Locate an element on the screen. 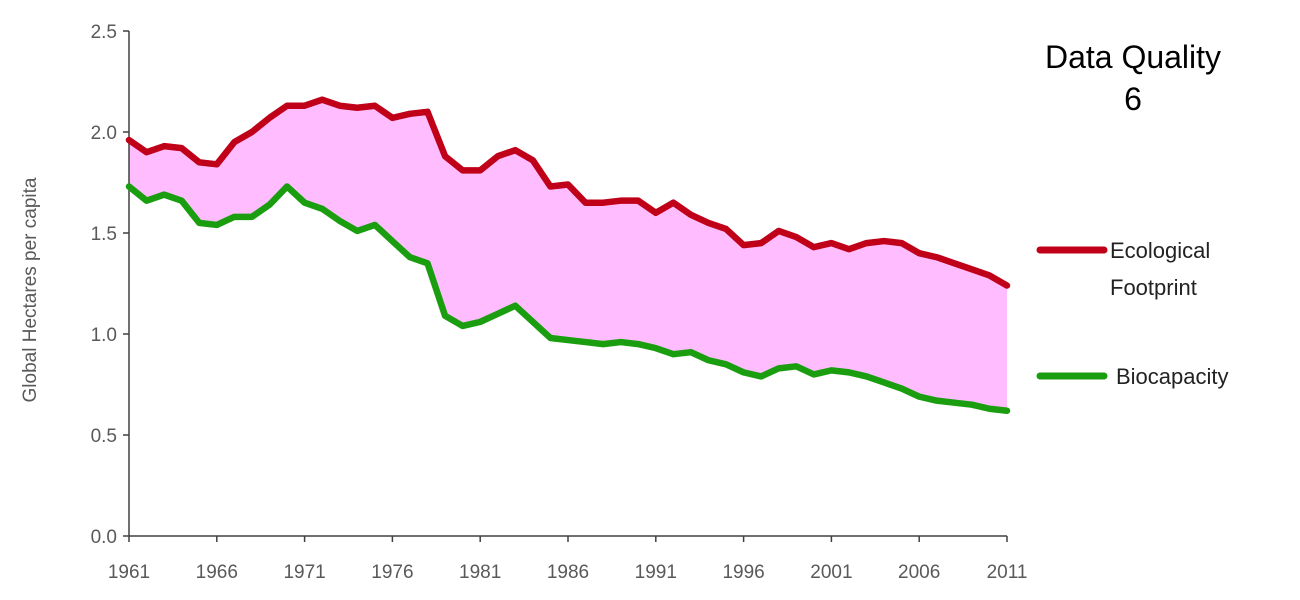 This screenshot has height=600, width=1300. x-tick-label: 1981 is located at coordinates (480, 572).